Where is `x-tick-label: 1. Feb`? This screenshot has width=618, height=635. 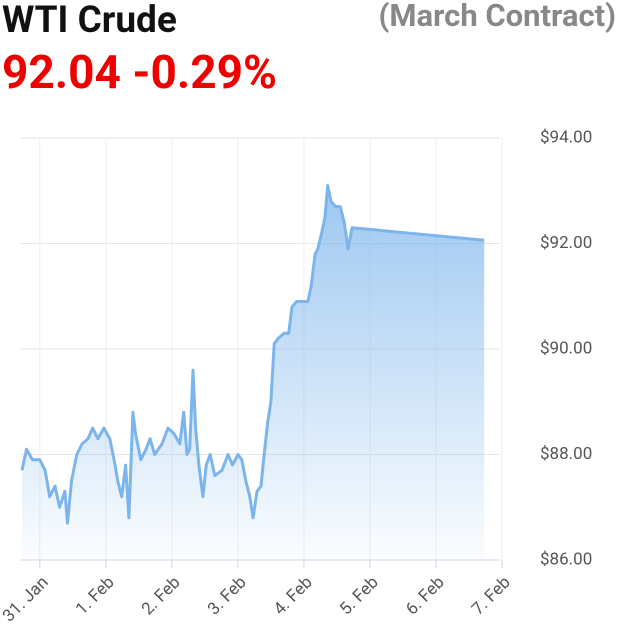 x-tick-label: 1. Feb is located at coordinates (95, 596).